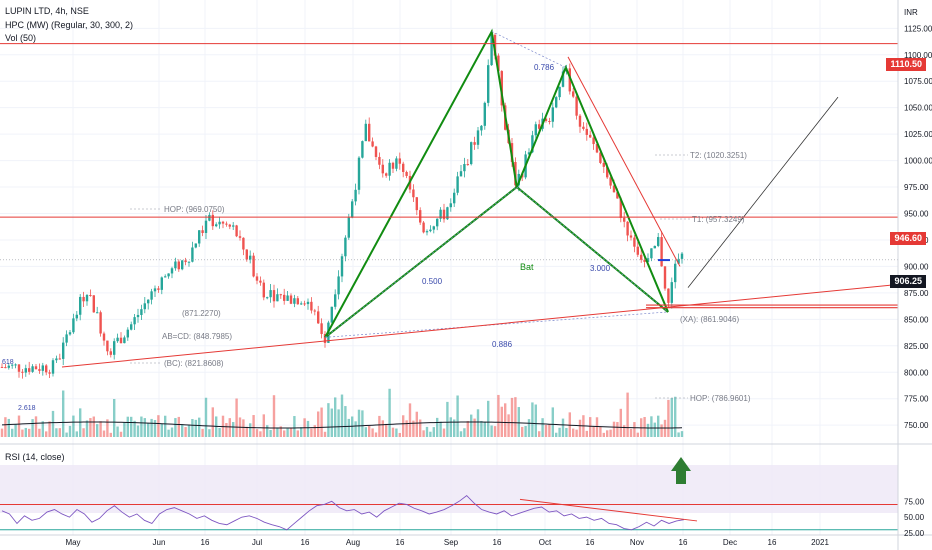 The width and height of the screenshot is (932, 550). I want to click on price-tick-label: 1125.00, so click(918, 28).